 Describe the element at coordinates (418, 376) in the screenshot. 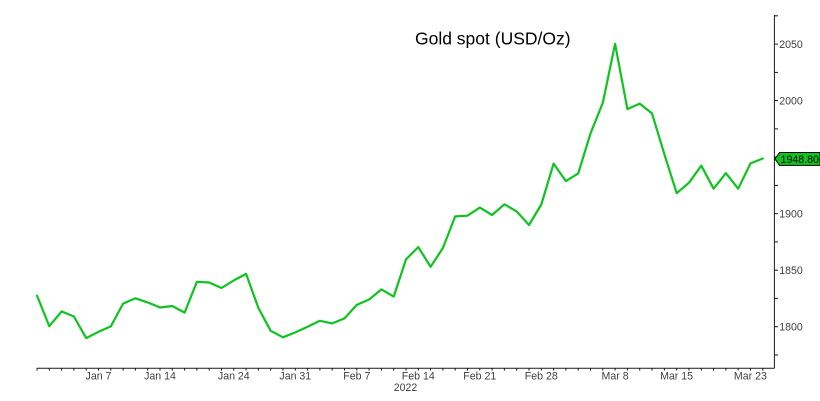

I see `svg-text: Feb 14` at that location.